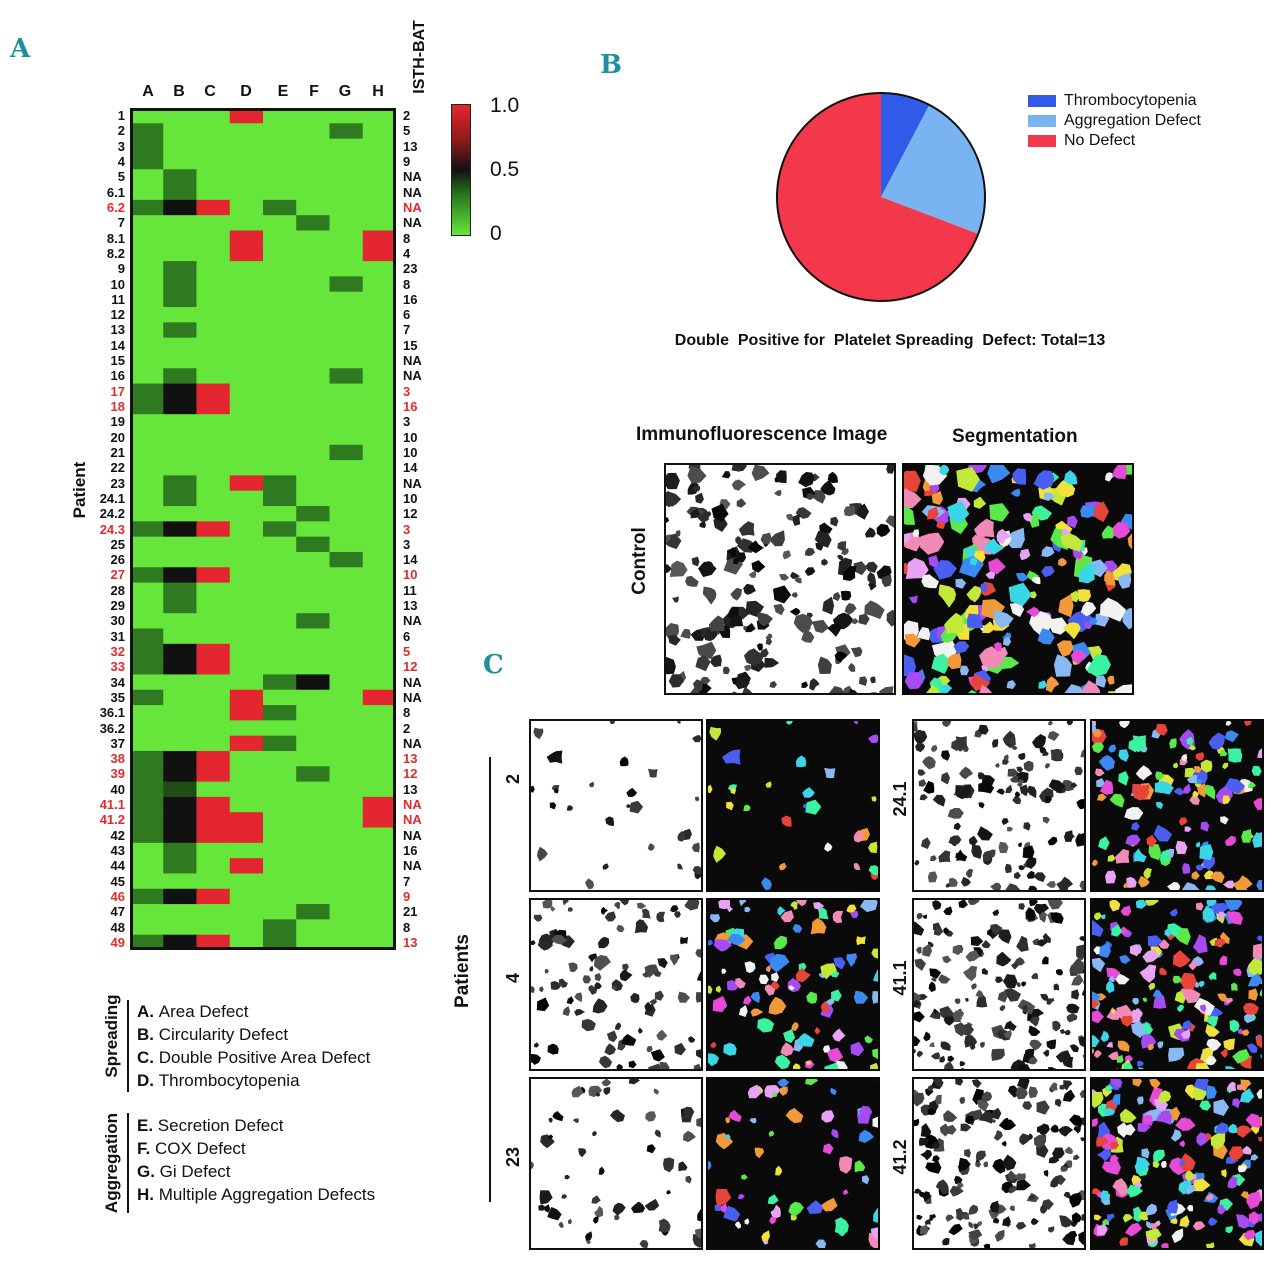 Image resolution: width=1280 pixels, height=1263 pixels. What do you see at coordinates (410, 269) in the screenshot?
I see `isth-bat-value: 23` at bounding box center [410, 269].